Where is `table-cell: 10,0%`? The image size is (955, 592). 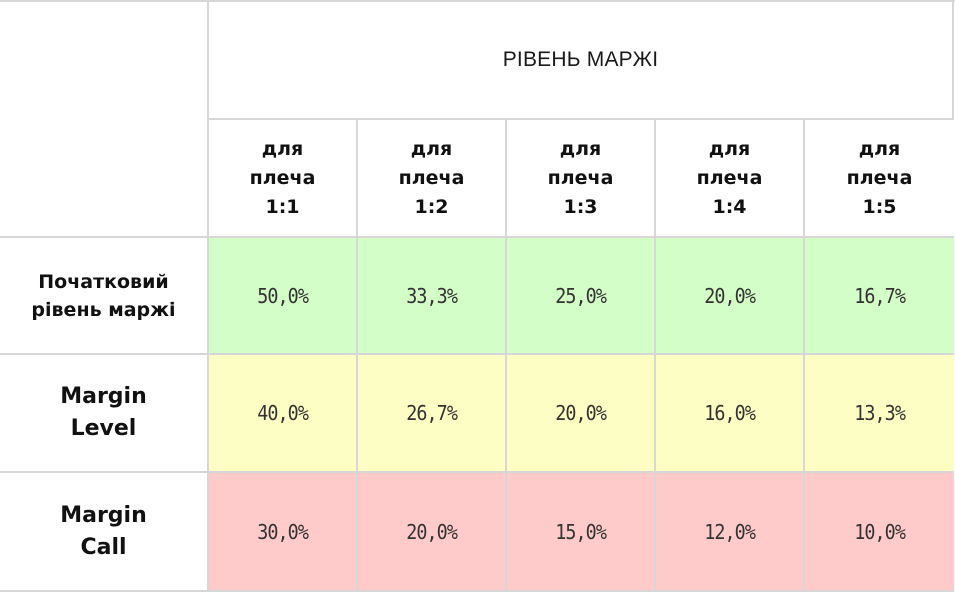
table-cell: 10,0% is located at coordinates (879, 532).